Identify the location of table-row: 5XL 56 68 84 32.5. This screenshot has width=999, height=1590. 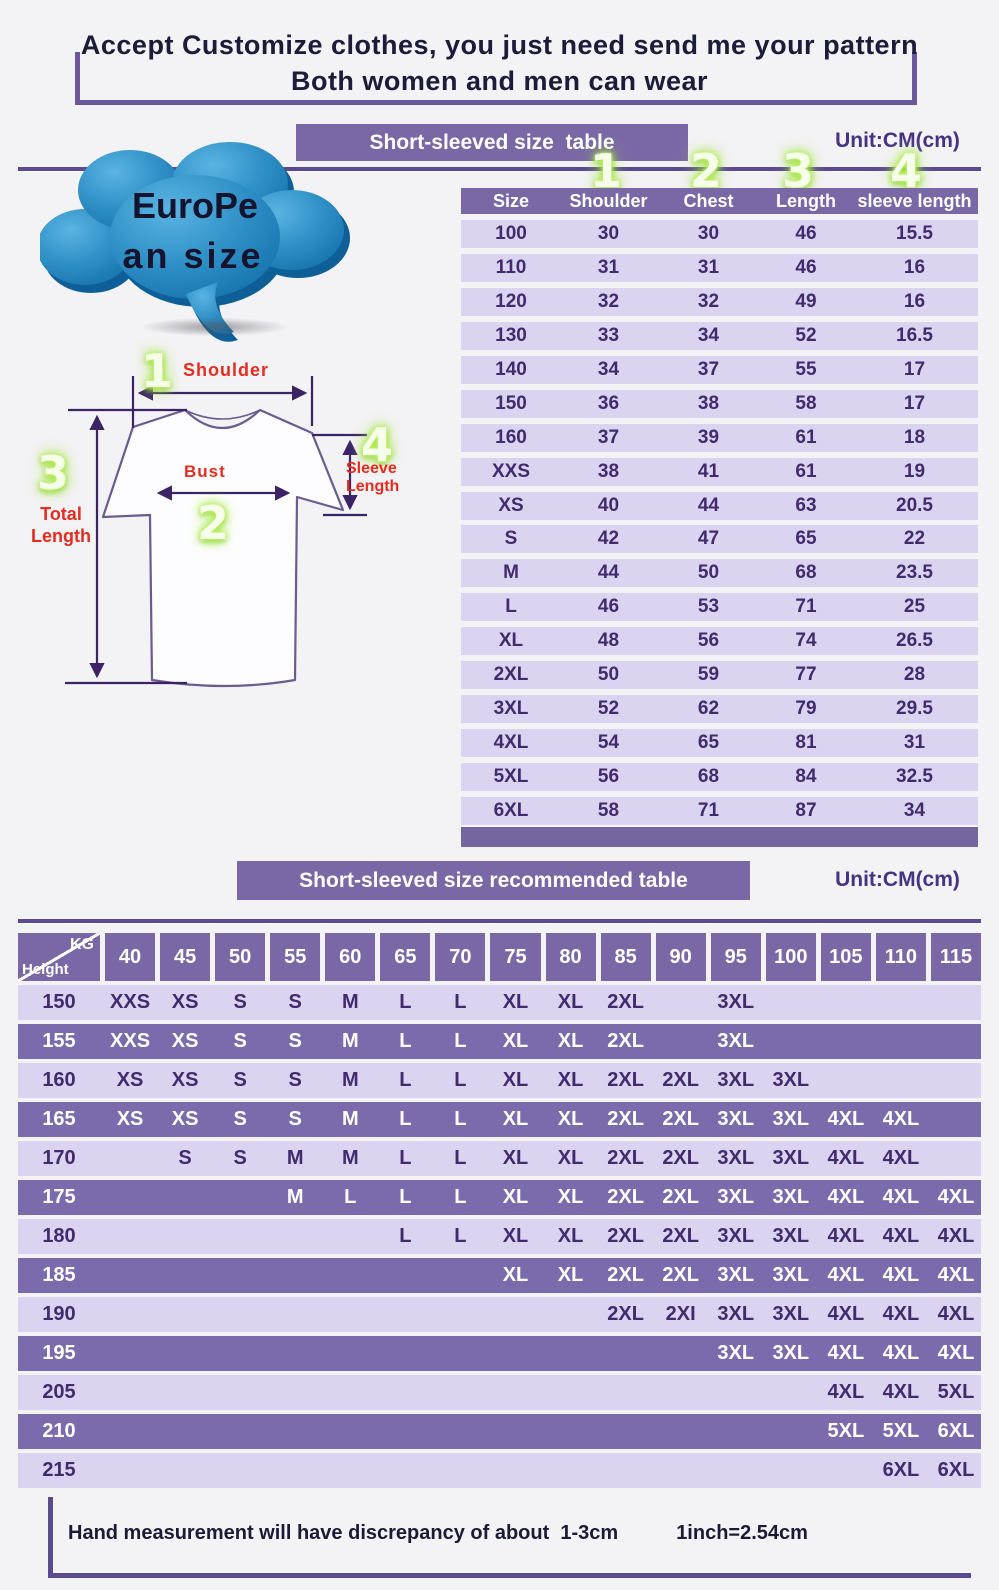
(719, 777).